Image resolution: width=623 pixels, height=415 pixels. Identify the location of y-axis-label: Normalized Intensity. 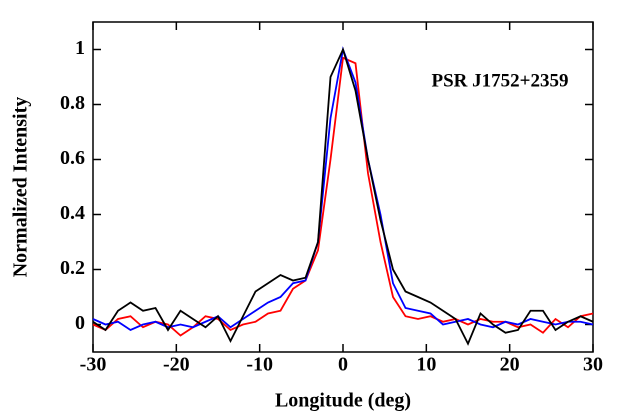
(21, 187).